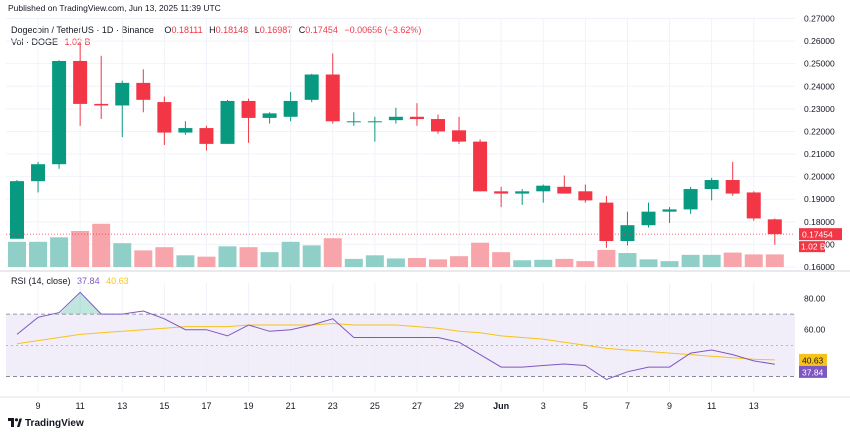 The height and width of the screenshot is (437, 850). I want to click on rsi-badge-label: 37.84, so click(813, 372).